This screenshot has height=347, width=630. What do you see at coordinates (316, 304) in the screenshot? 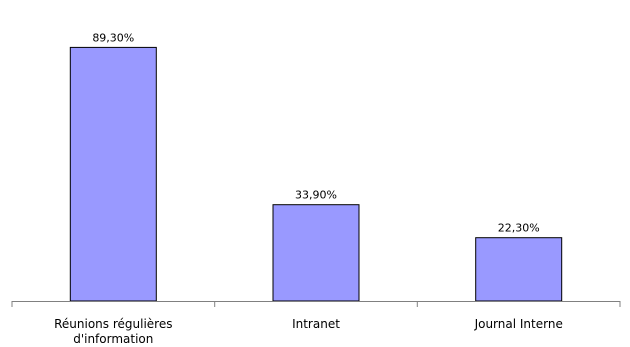
I see `x-axis` at bounding box center [316, 304].